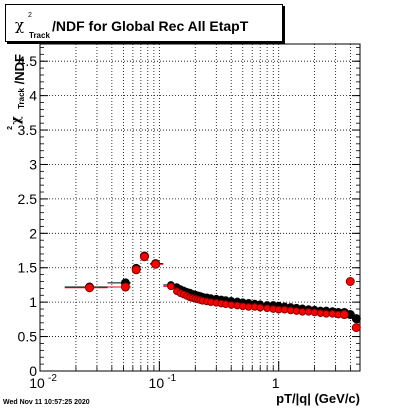 This screenshot has height=412, width=400. I want to click on x-tick-label: 1, so click(276, 383).